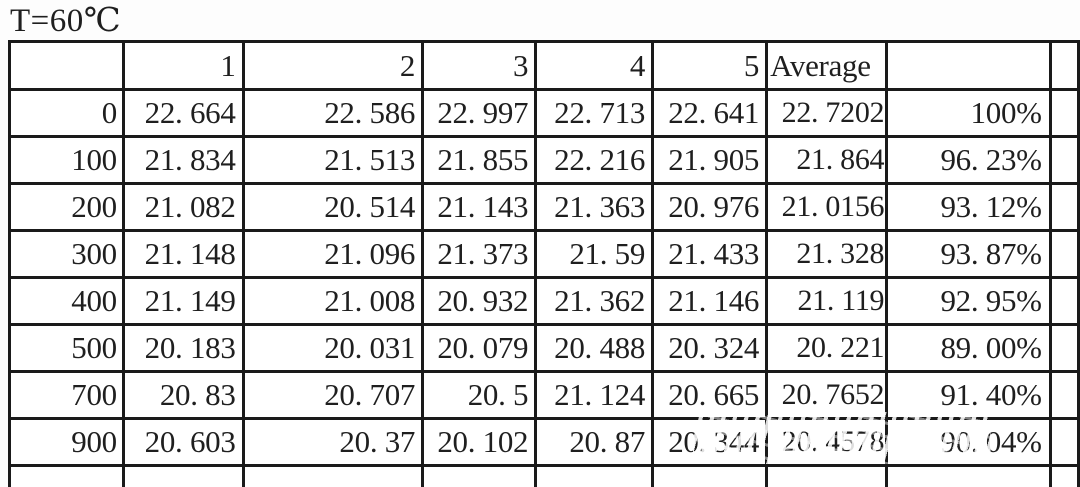  Describe the element at coordinates (66, 442) in the screenshot. I see `row-label-cell: 900` at that location.